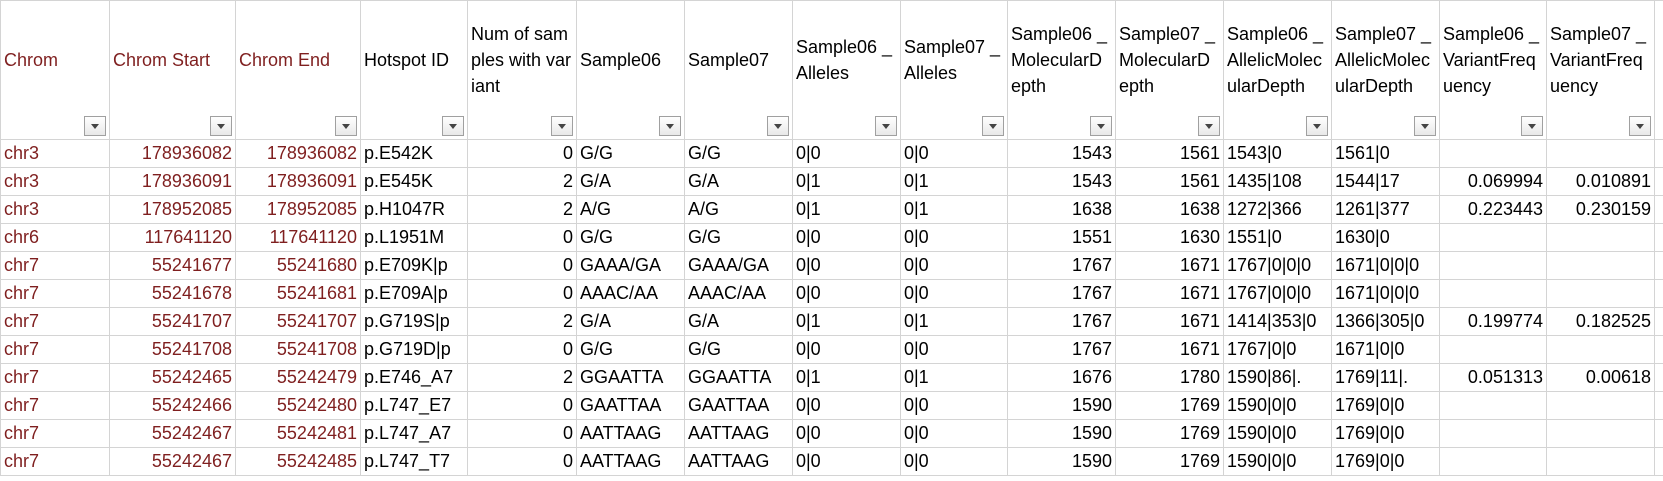 The width and height of the screenshot is (1663, 481). What do you see at coordinates (1277, 321) in the screenshot?
I see `cell: 1414|353|0` at bounding box center [1277, 321].